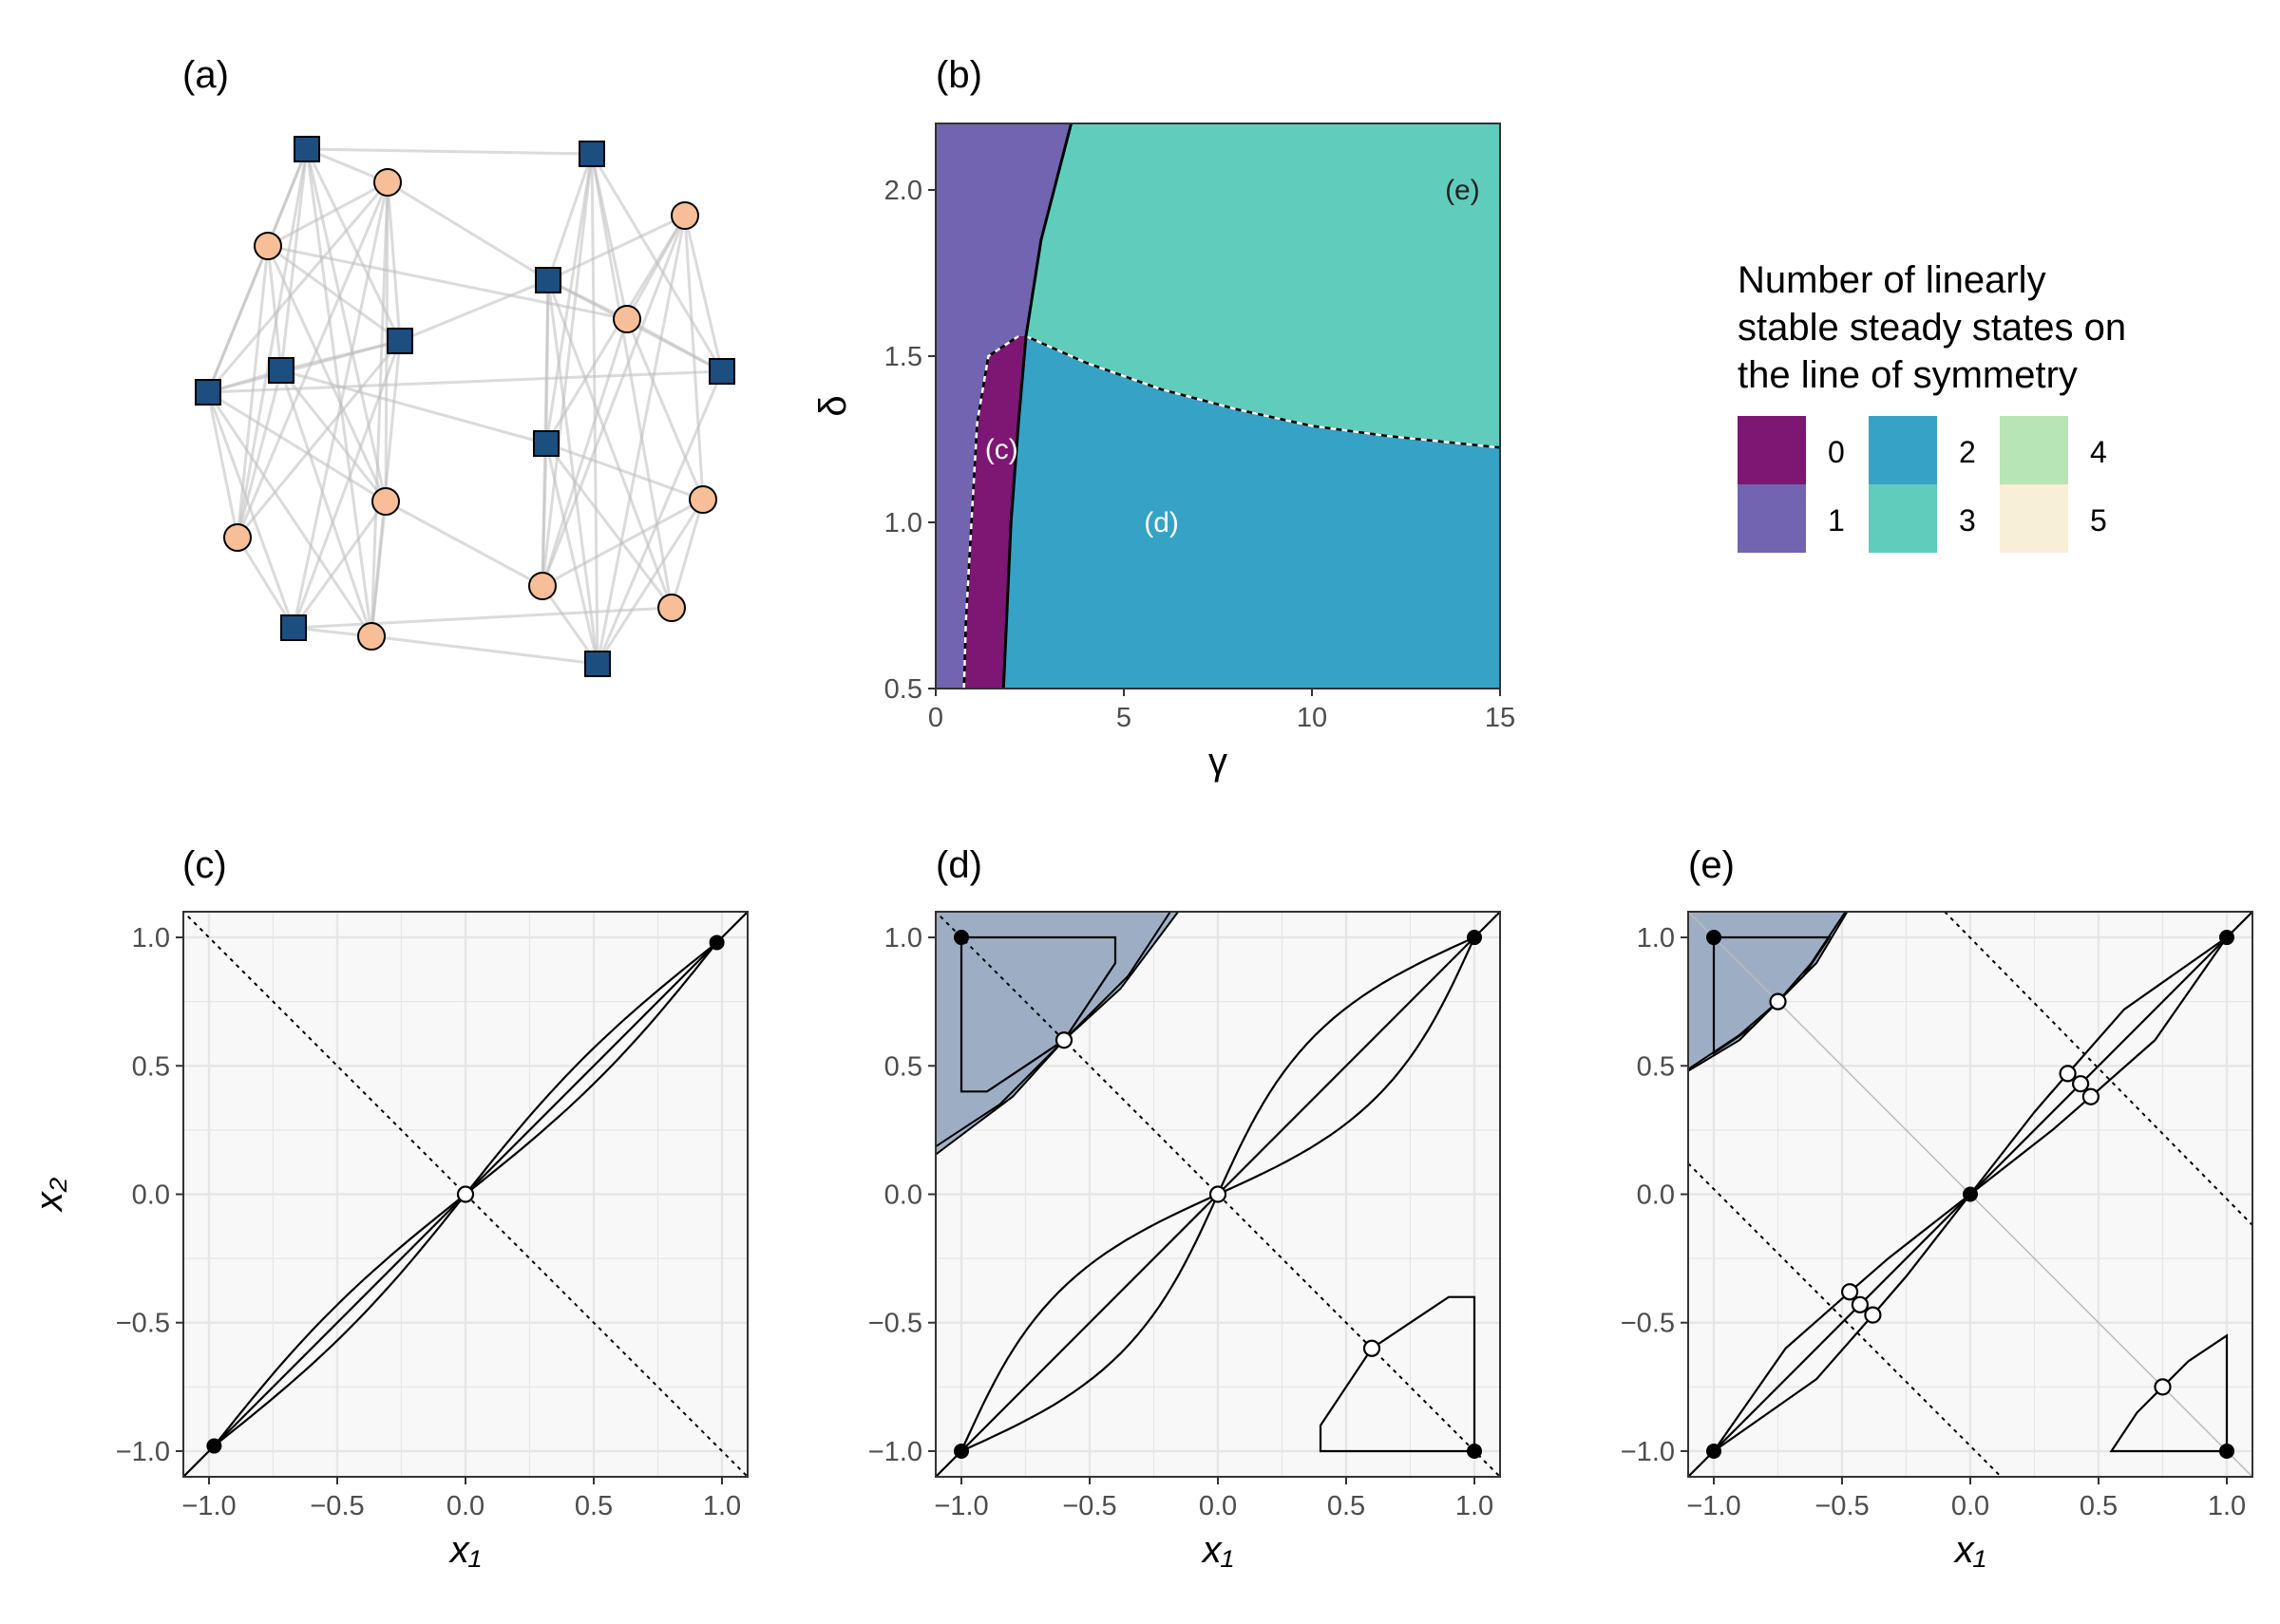  What do you see at coordinates (1836, 452) in the screenshot?
I see `legend-label-0: 0` at bounding box center [1836, 452].